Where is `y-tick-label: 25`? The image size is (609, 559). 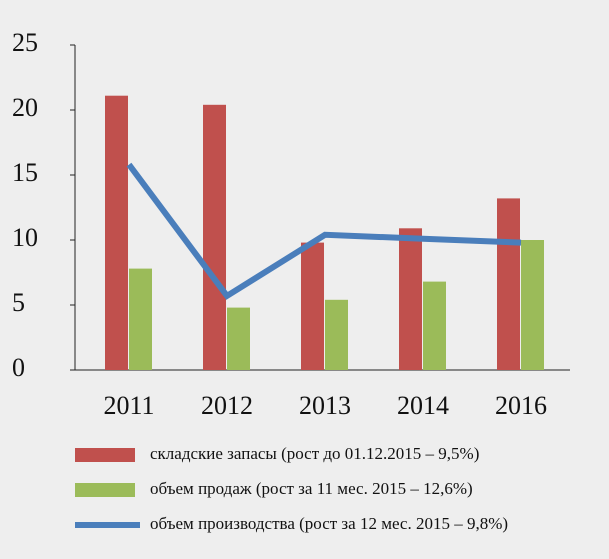
y-tick-label: 25 is located at coordinates (25, 42).